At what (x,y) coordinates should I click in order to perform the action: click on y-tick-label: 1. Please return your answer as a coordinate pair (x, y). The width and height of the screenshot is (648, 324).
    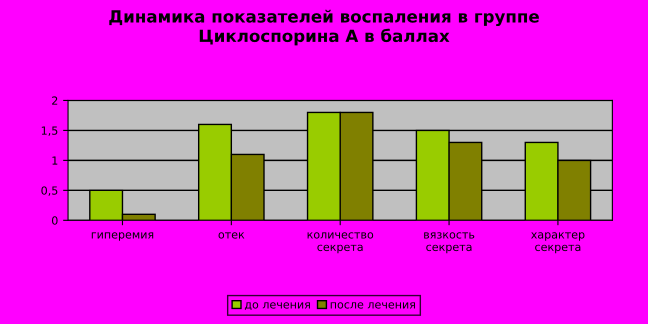
    Looking at the image, I should click on (55, 160).